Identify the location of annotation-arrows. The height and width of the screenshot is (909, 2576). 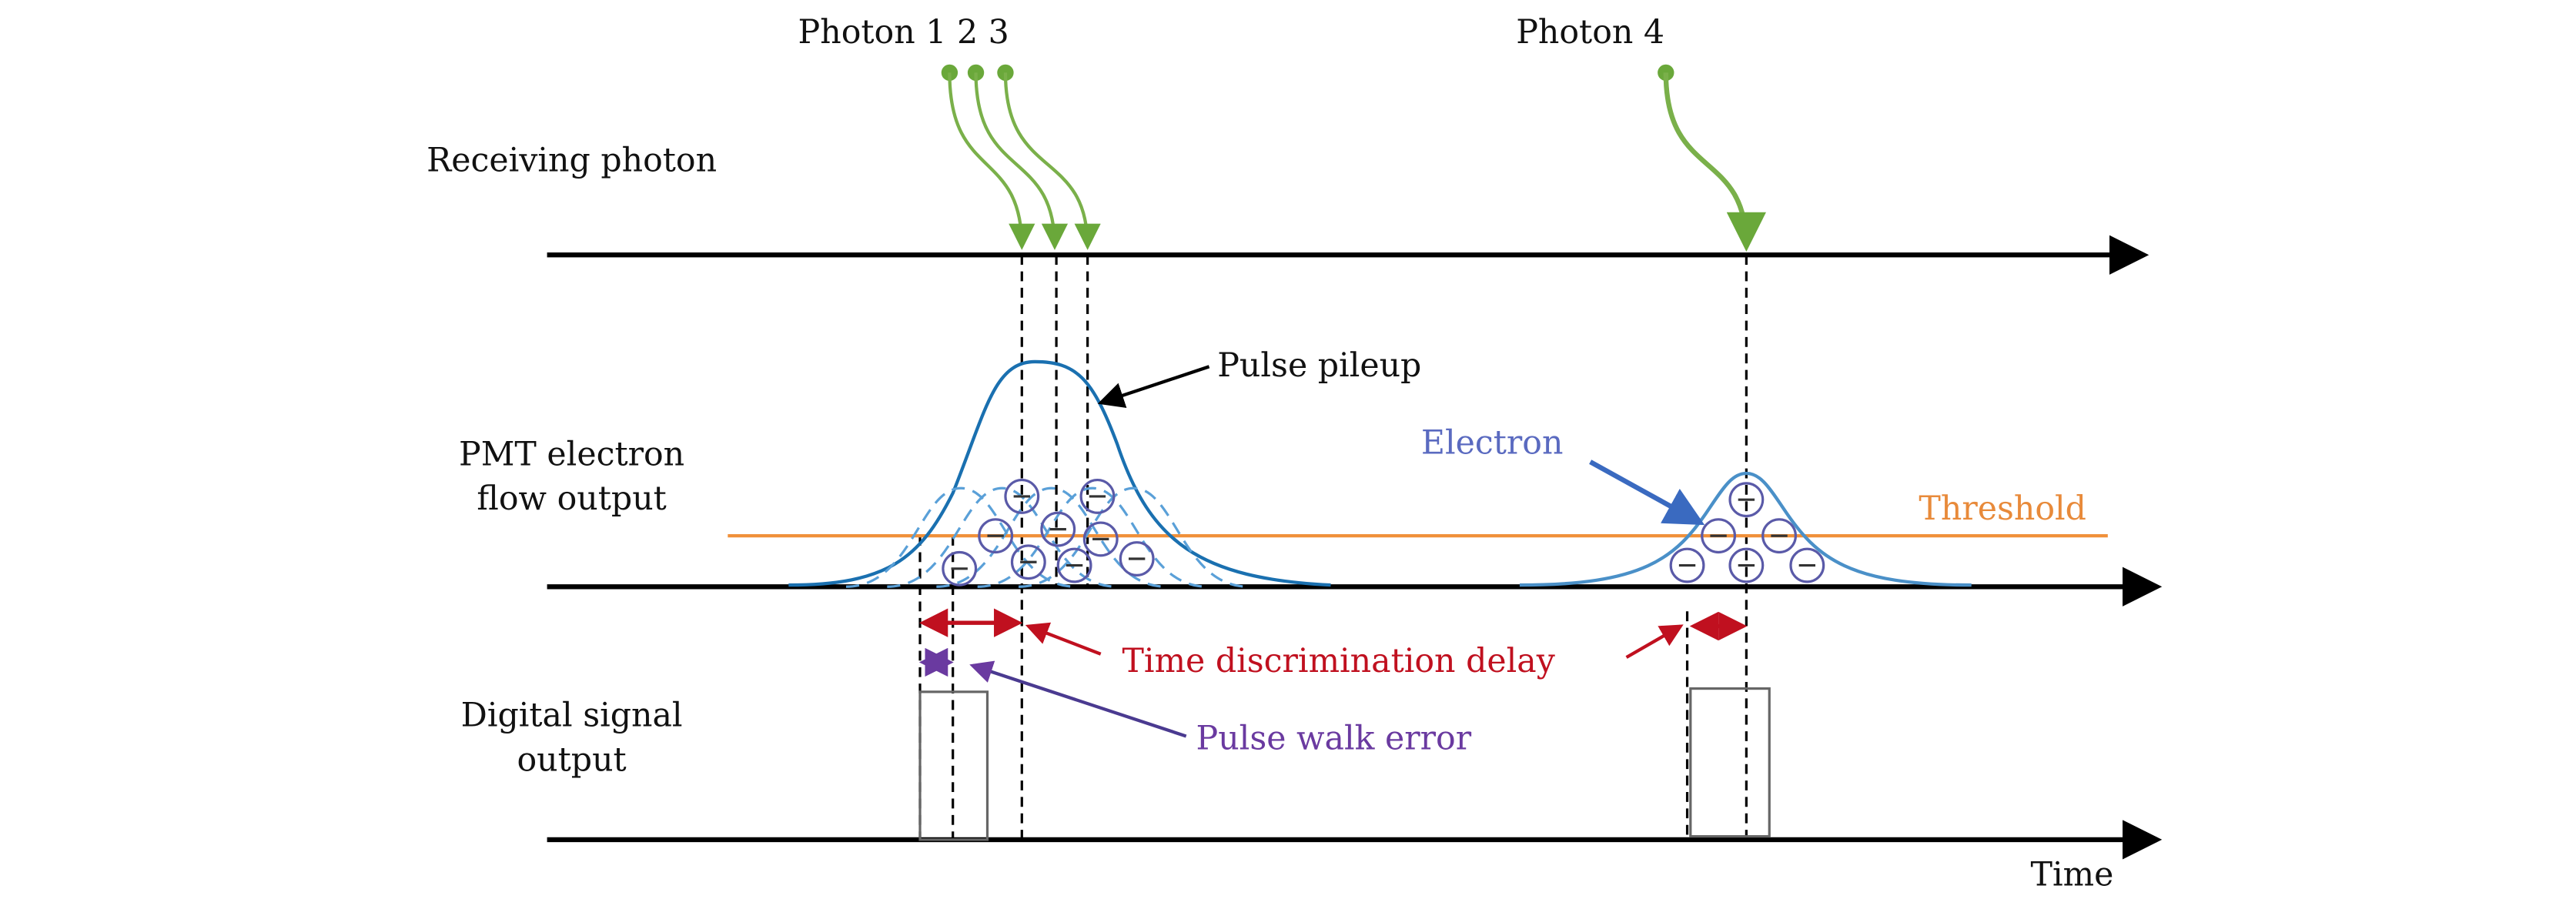
(1333, 551).